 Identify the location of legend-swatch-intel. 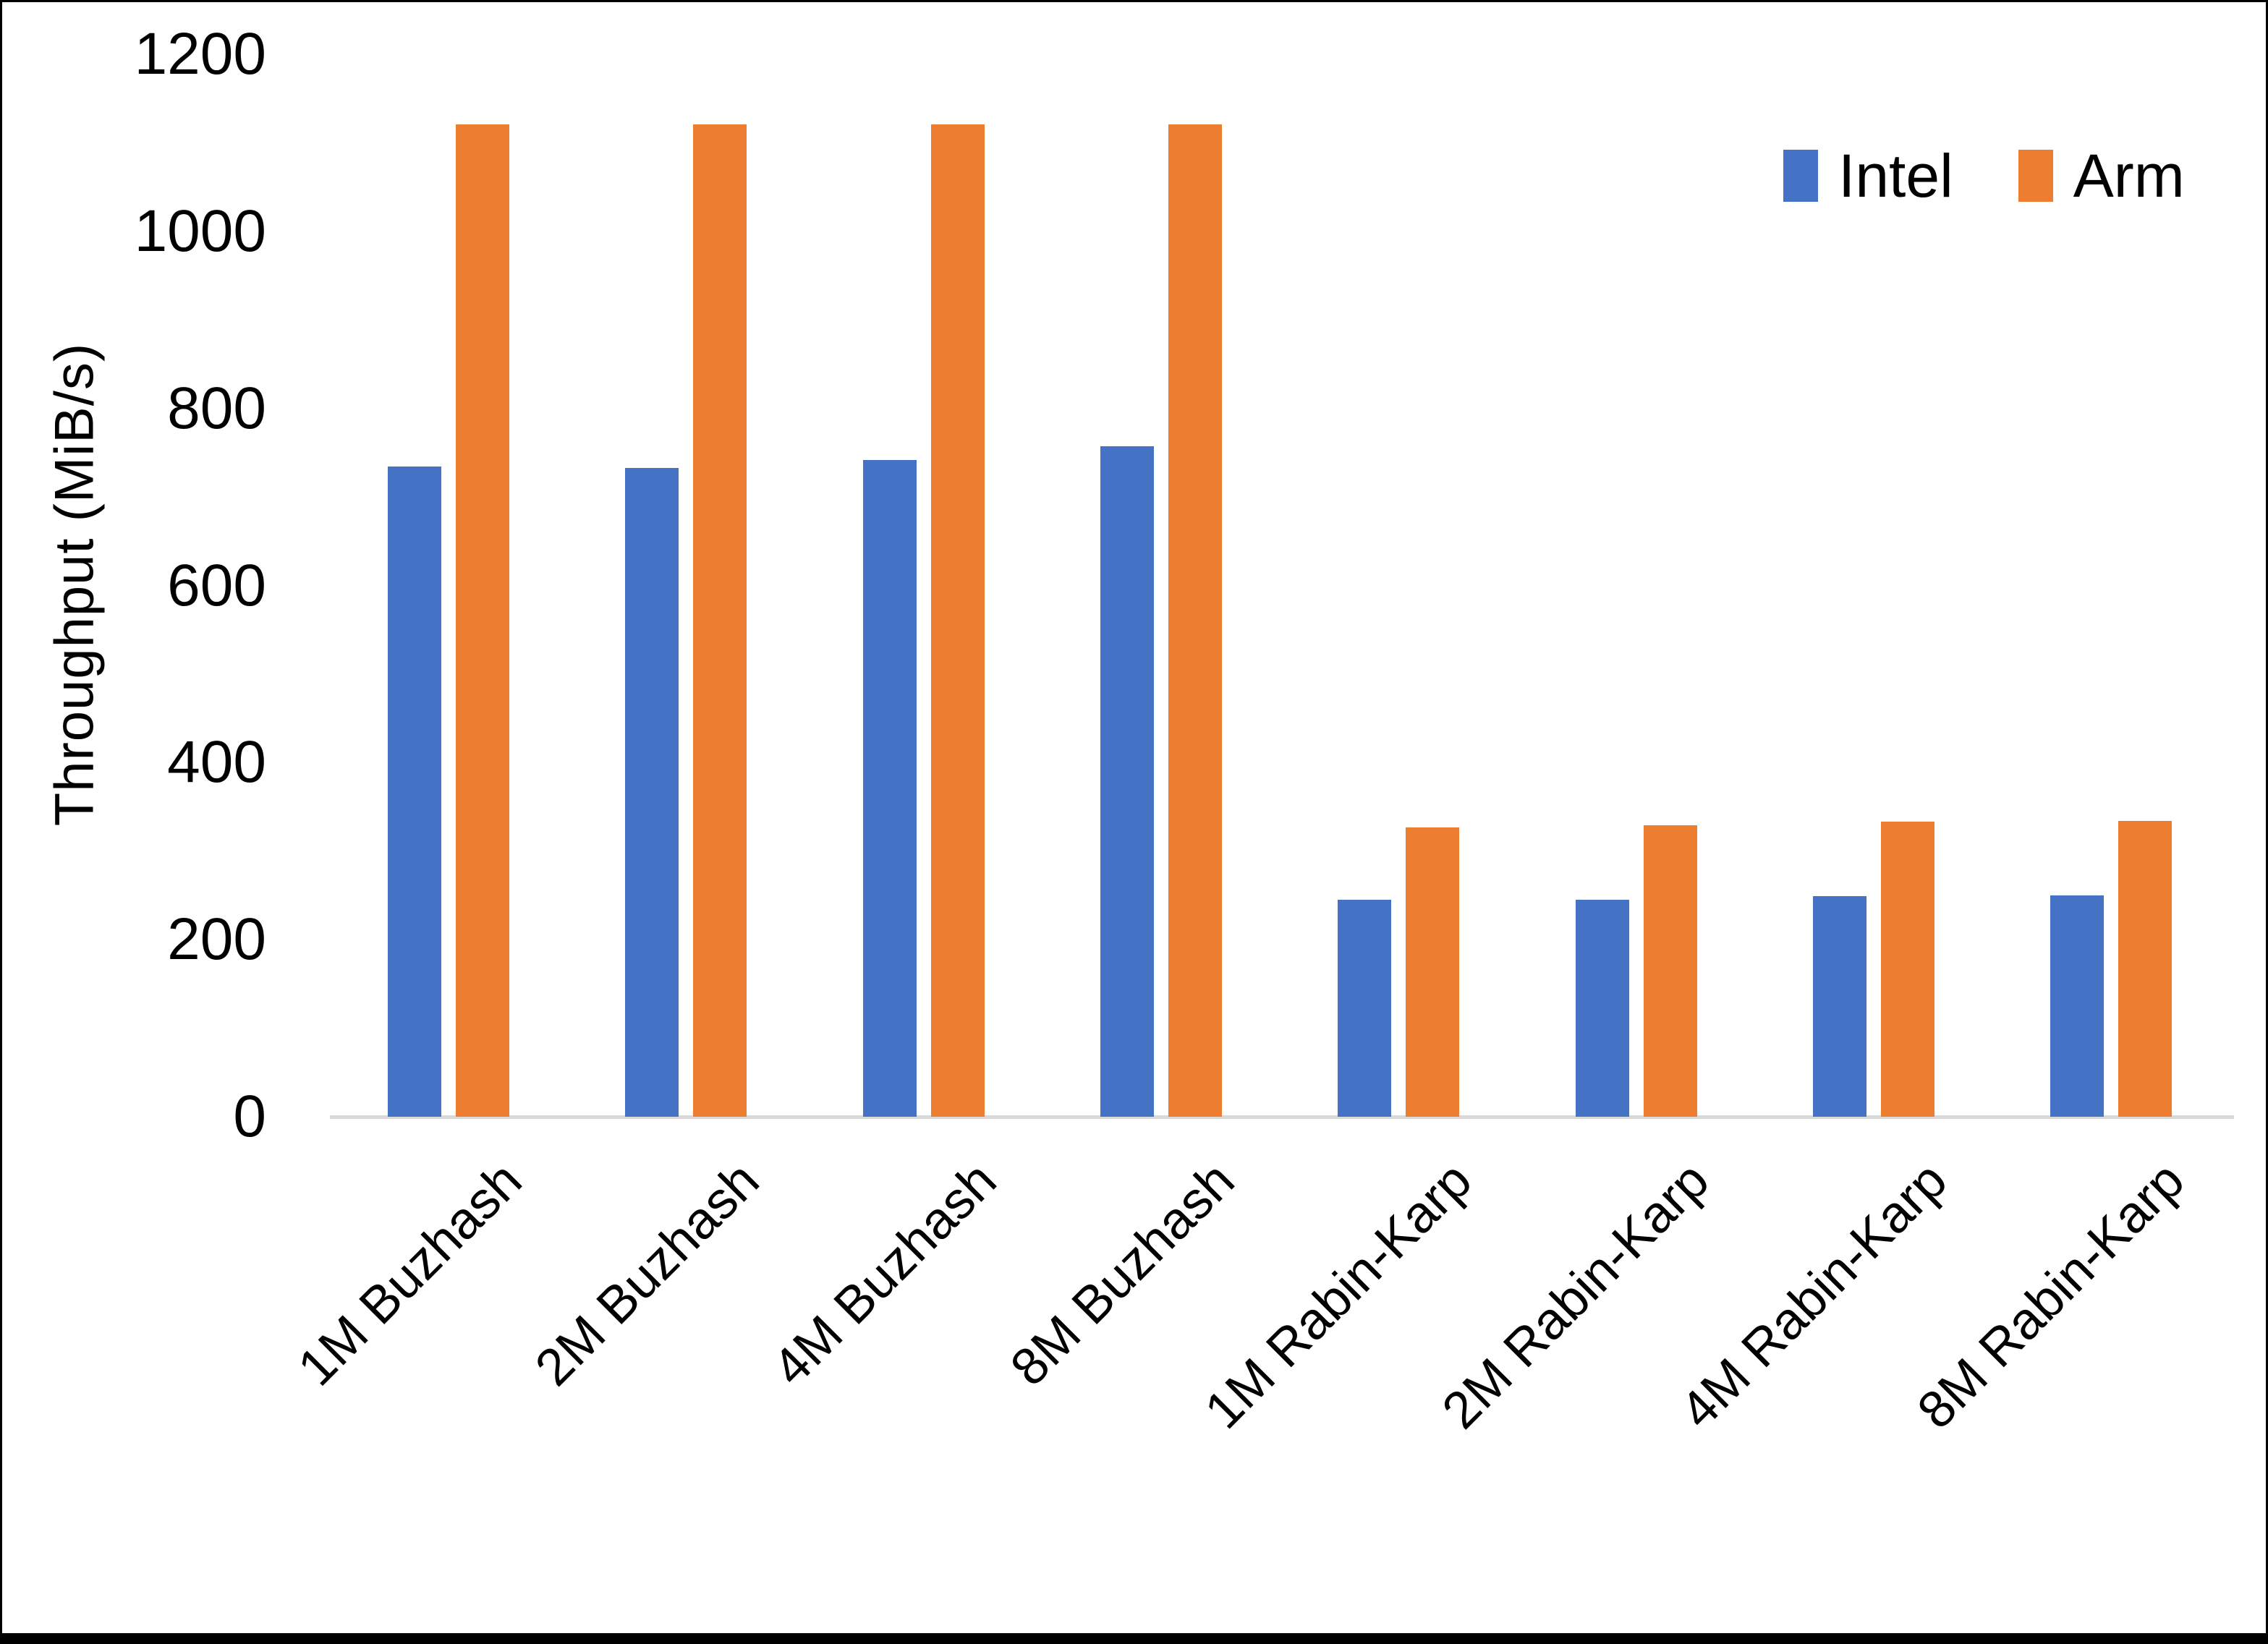
(1800, 176).